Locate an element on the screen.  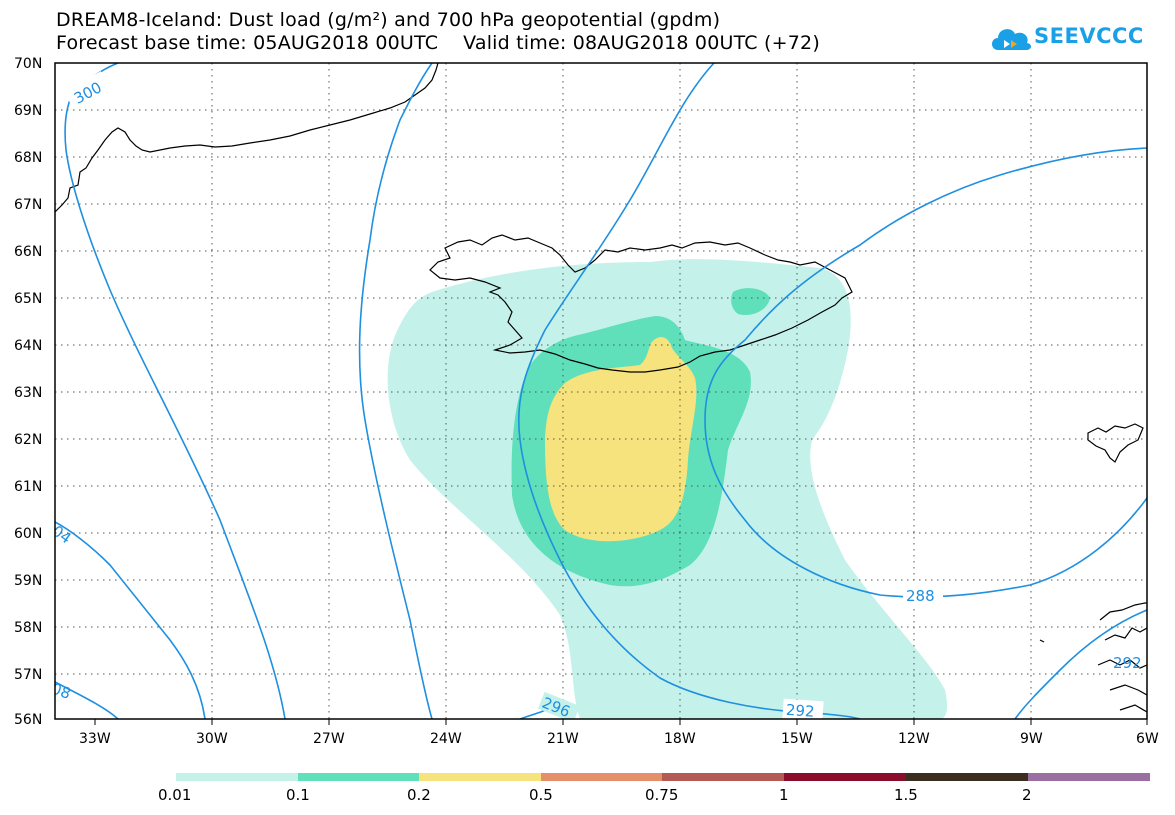
colorbar-label-4: 0.75 is located at coordinates (661, 795).